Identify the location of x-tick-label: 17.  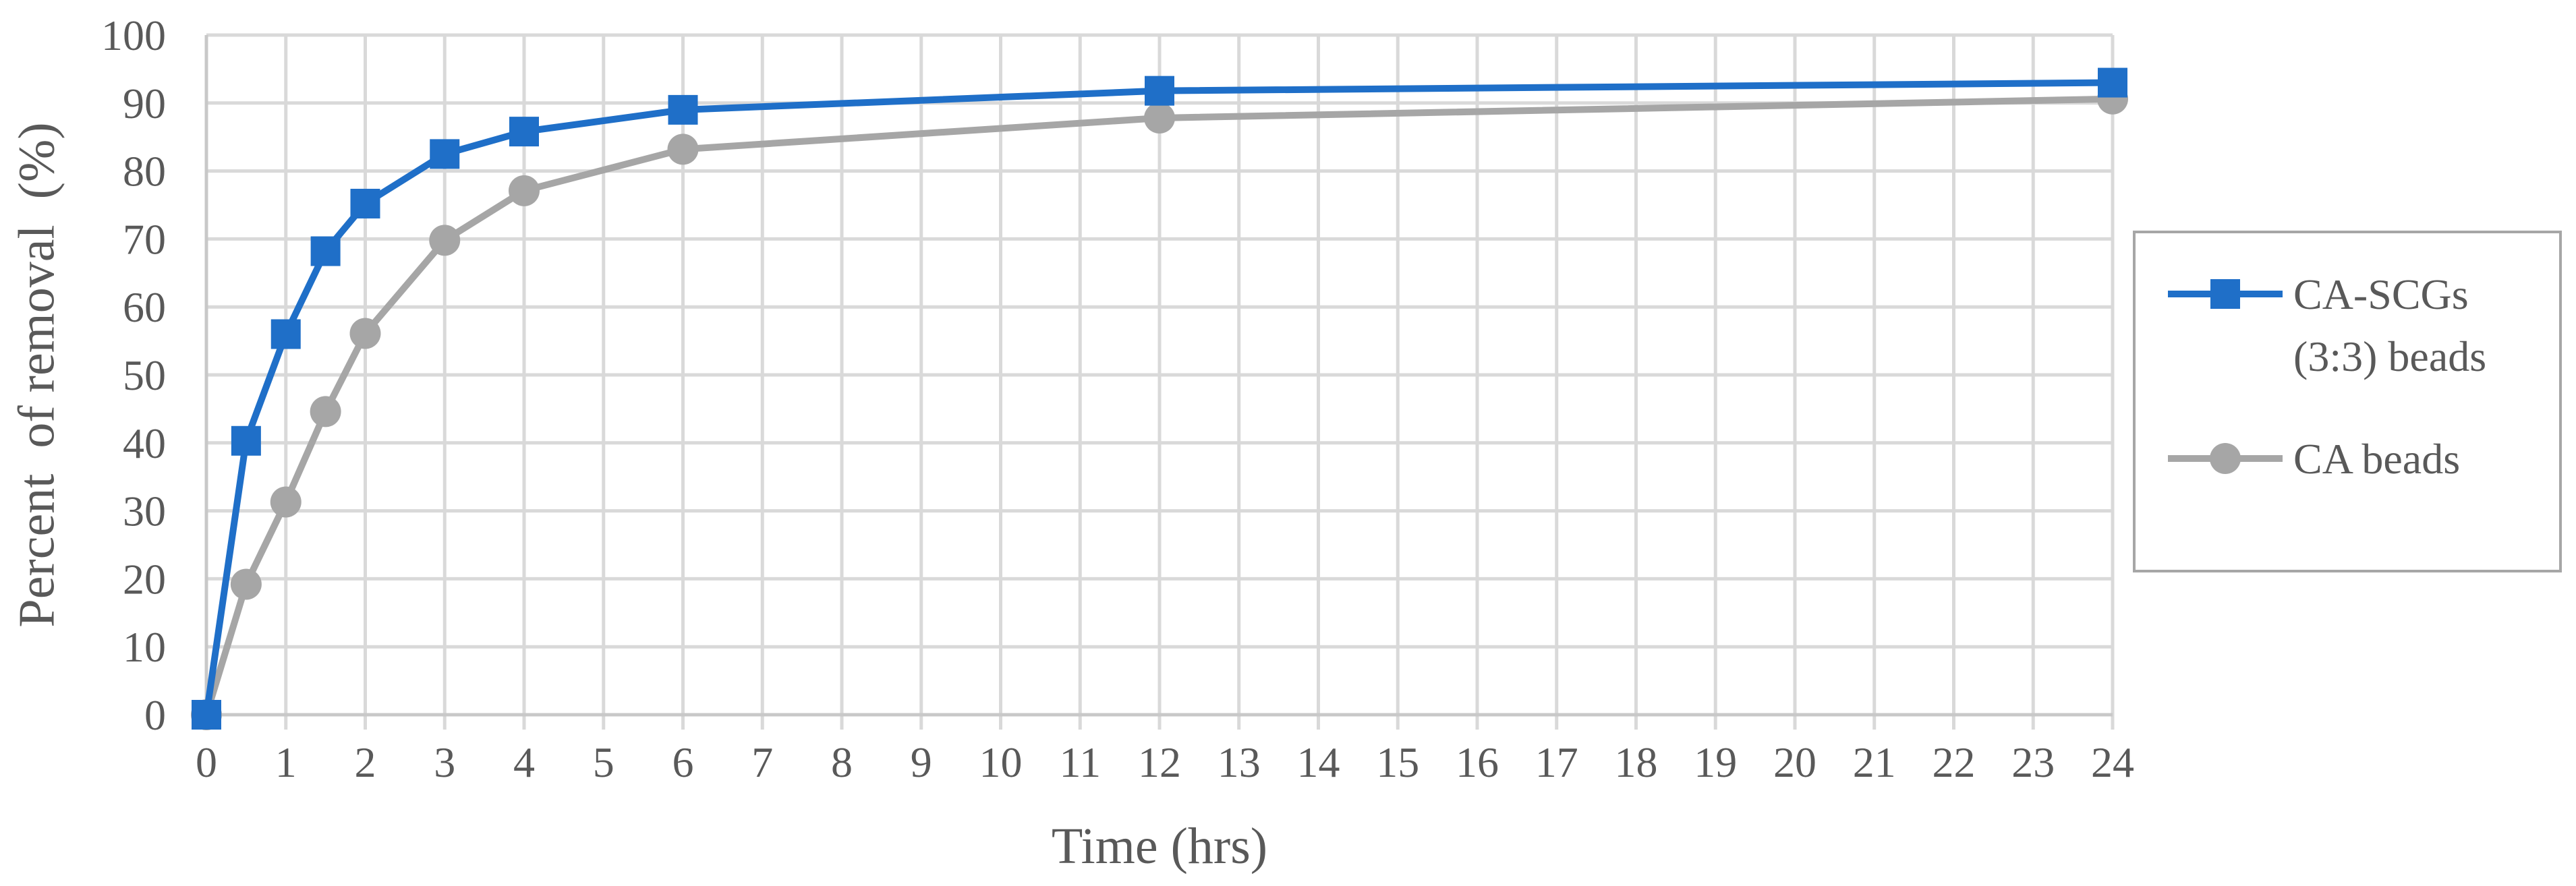
(1556, 762).